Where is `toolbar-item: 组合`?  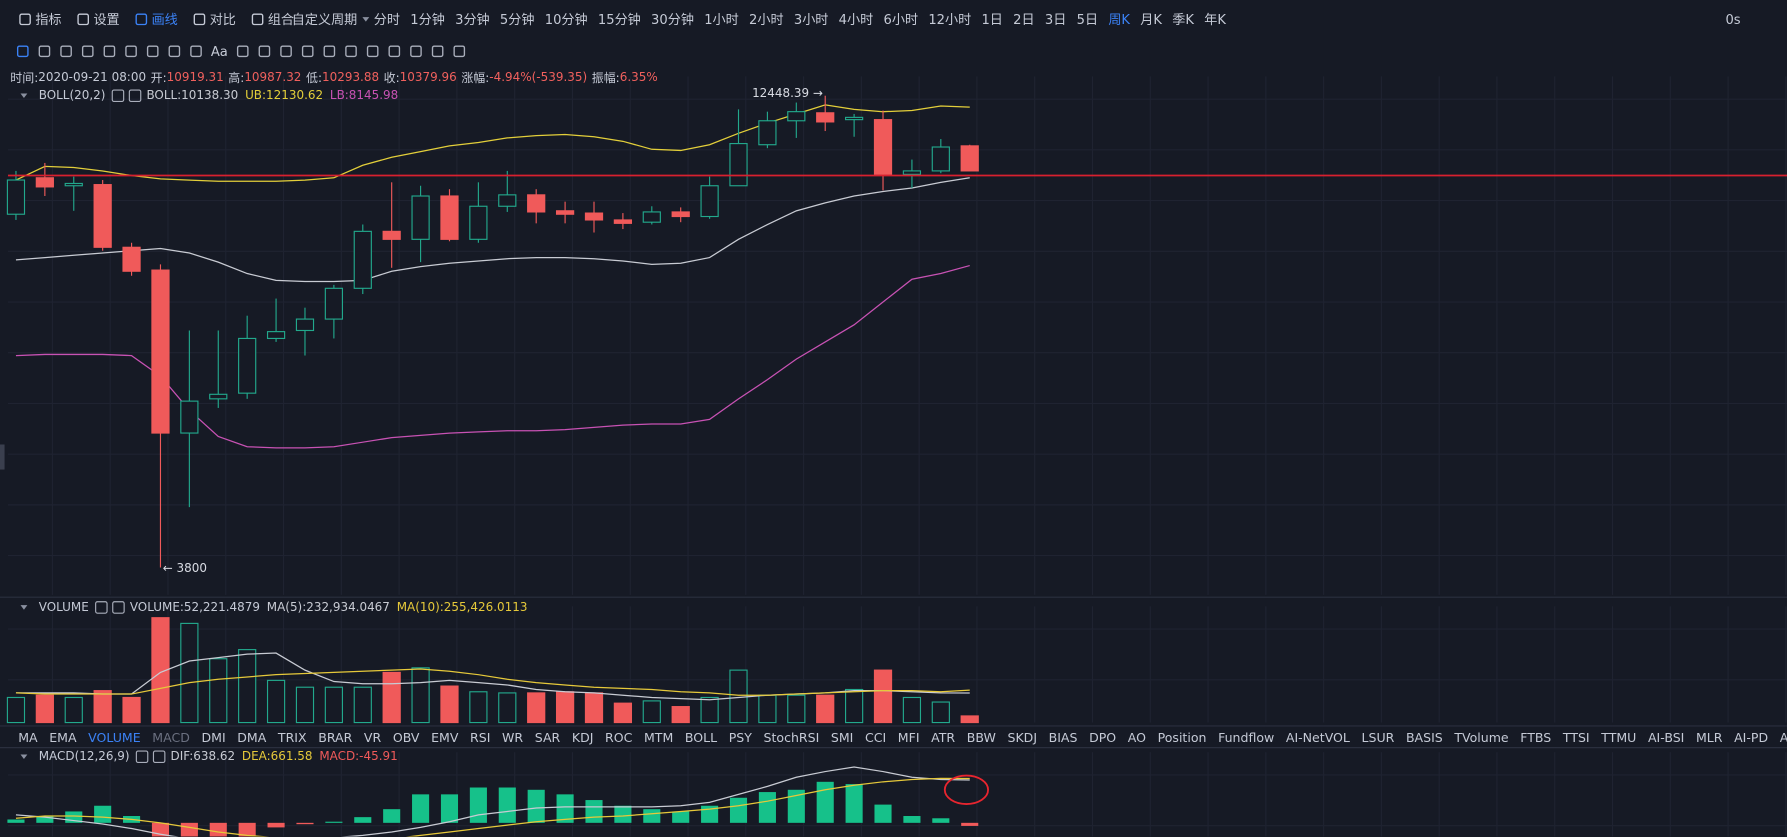 toolbar-item: 组合 is located at coordinates (272, 19).